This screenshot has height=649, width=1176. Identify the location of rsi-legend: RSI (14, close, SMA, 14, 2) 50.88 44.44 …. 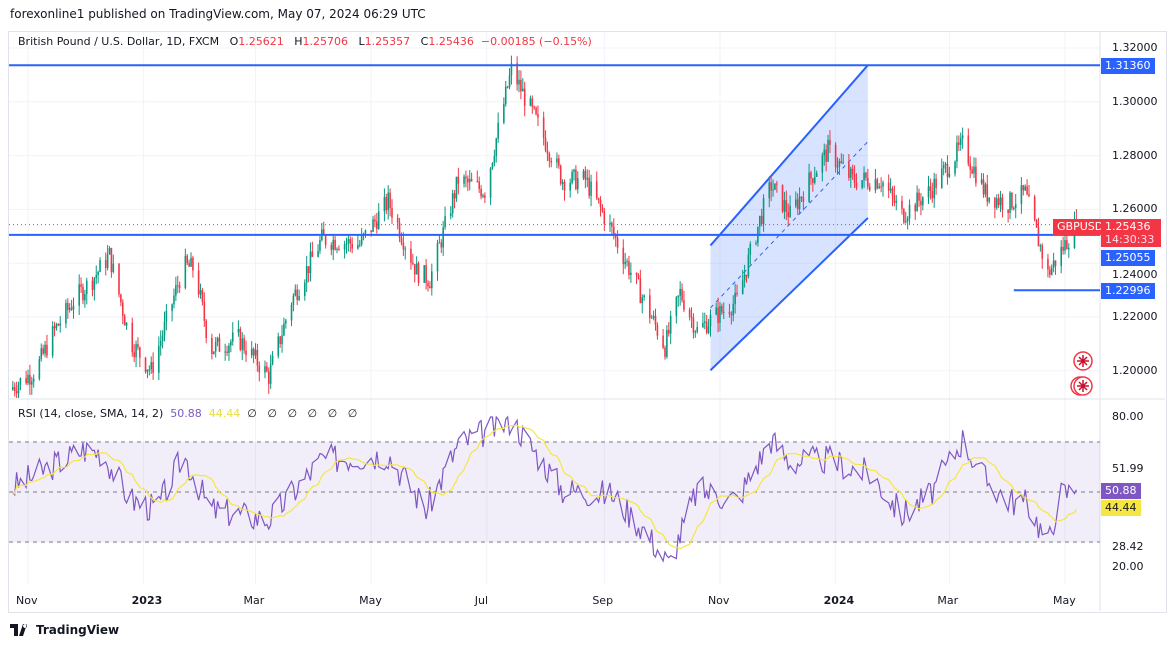
(187, 413).